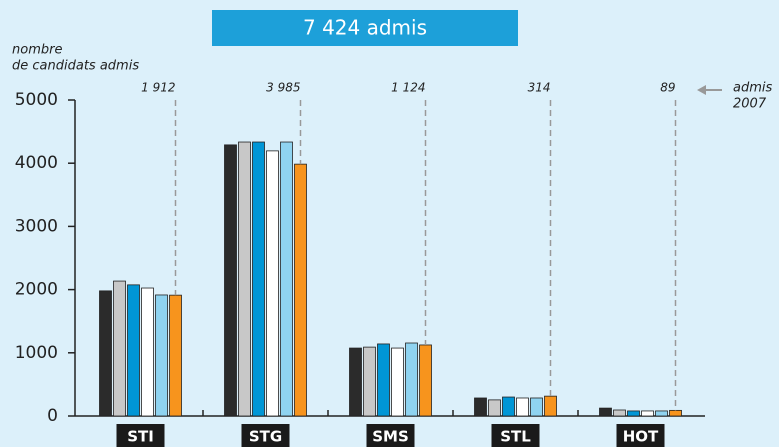 This screenshot has width=779, height=447. I want to click on value-label: 3 985, so click(283, 88).